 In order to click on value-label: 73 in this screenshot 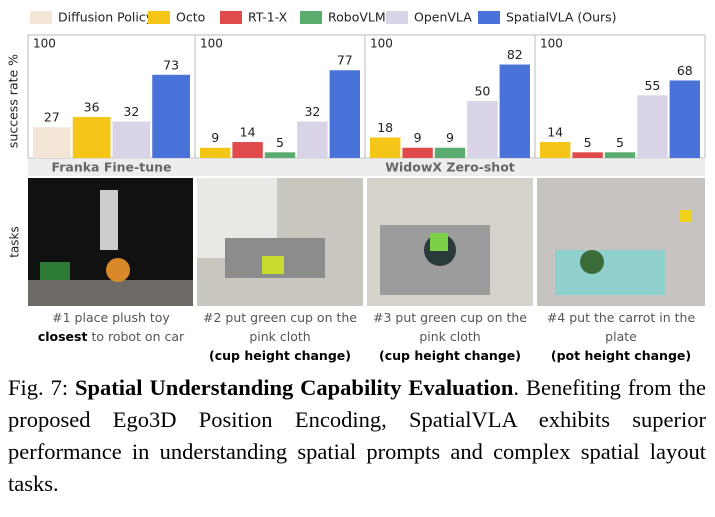, I will do `click(171, 64)`.